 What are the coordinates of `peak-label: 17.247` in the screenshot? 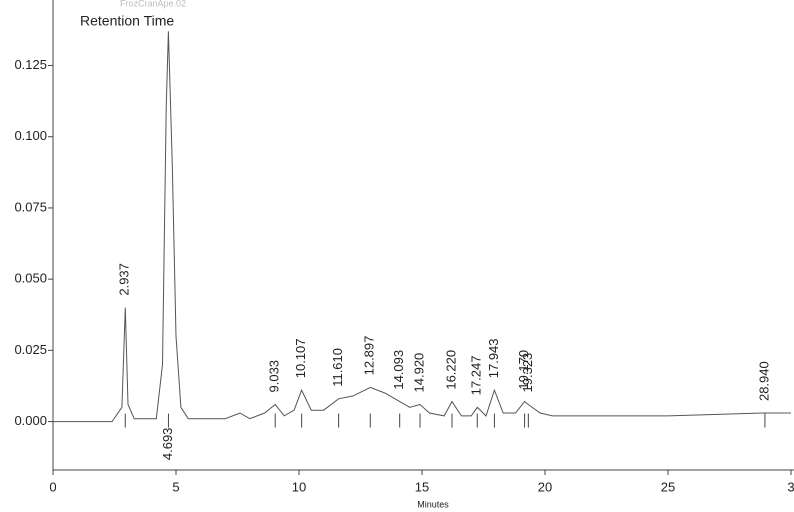 It's located at (476, 376).